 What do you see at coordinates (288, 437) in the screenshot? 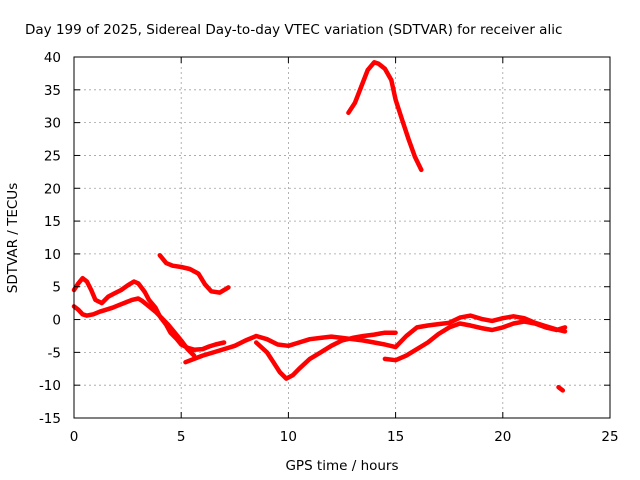
I see `x-tick-label: 10` at bounding box center [288, 437].